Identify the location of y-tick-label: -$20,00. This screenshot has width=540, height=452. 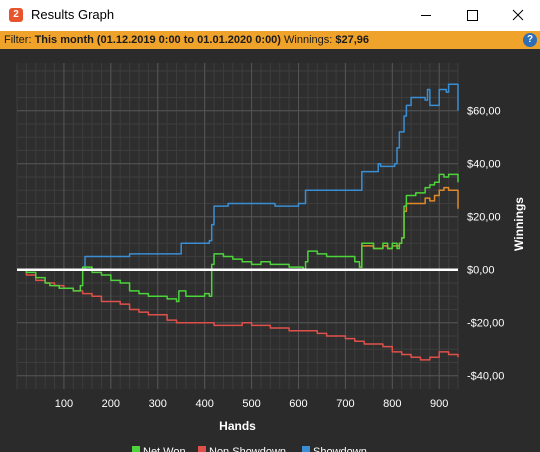
(485, 324).